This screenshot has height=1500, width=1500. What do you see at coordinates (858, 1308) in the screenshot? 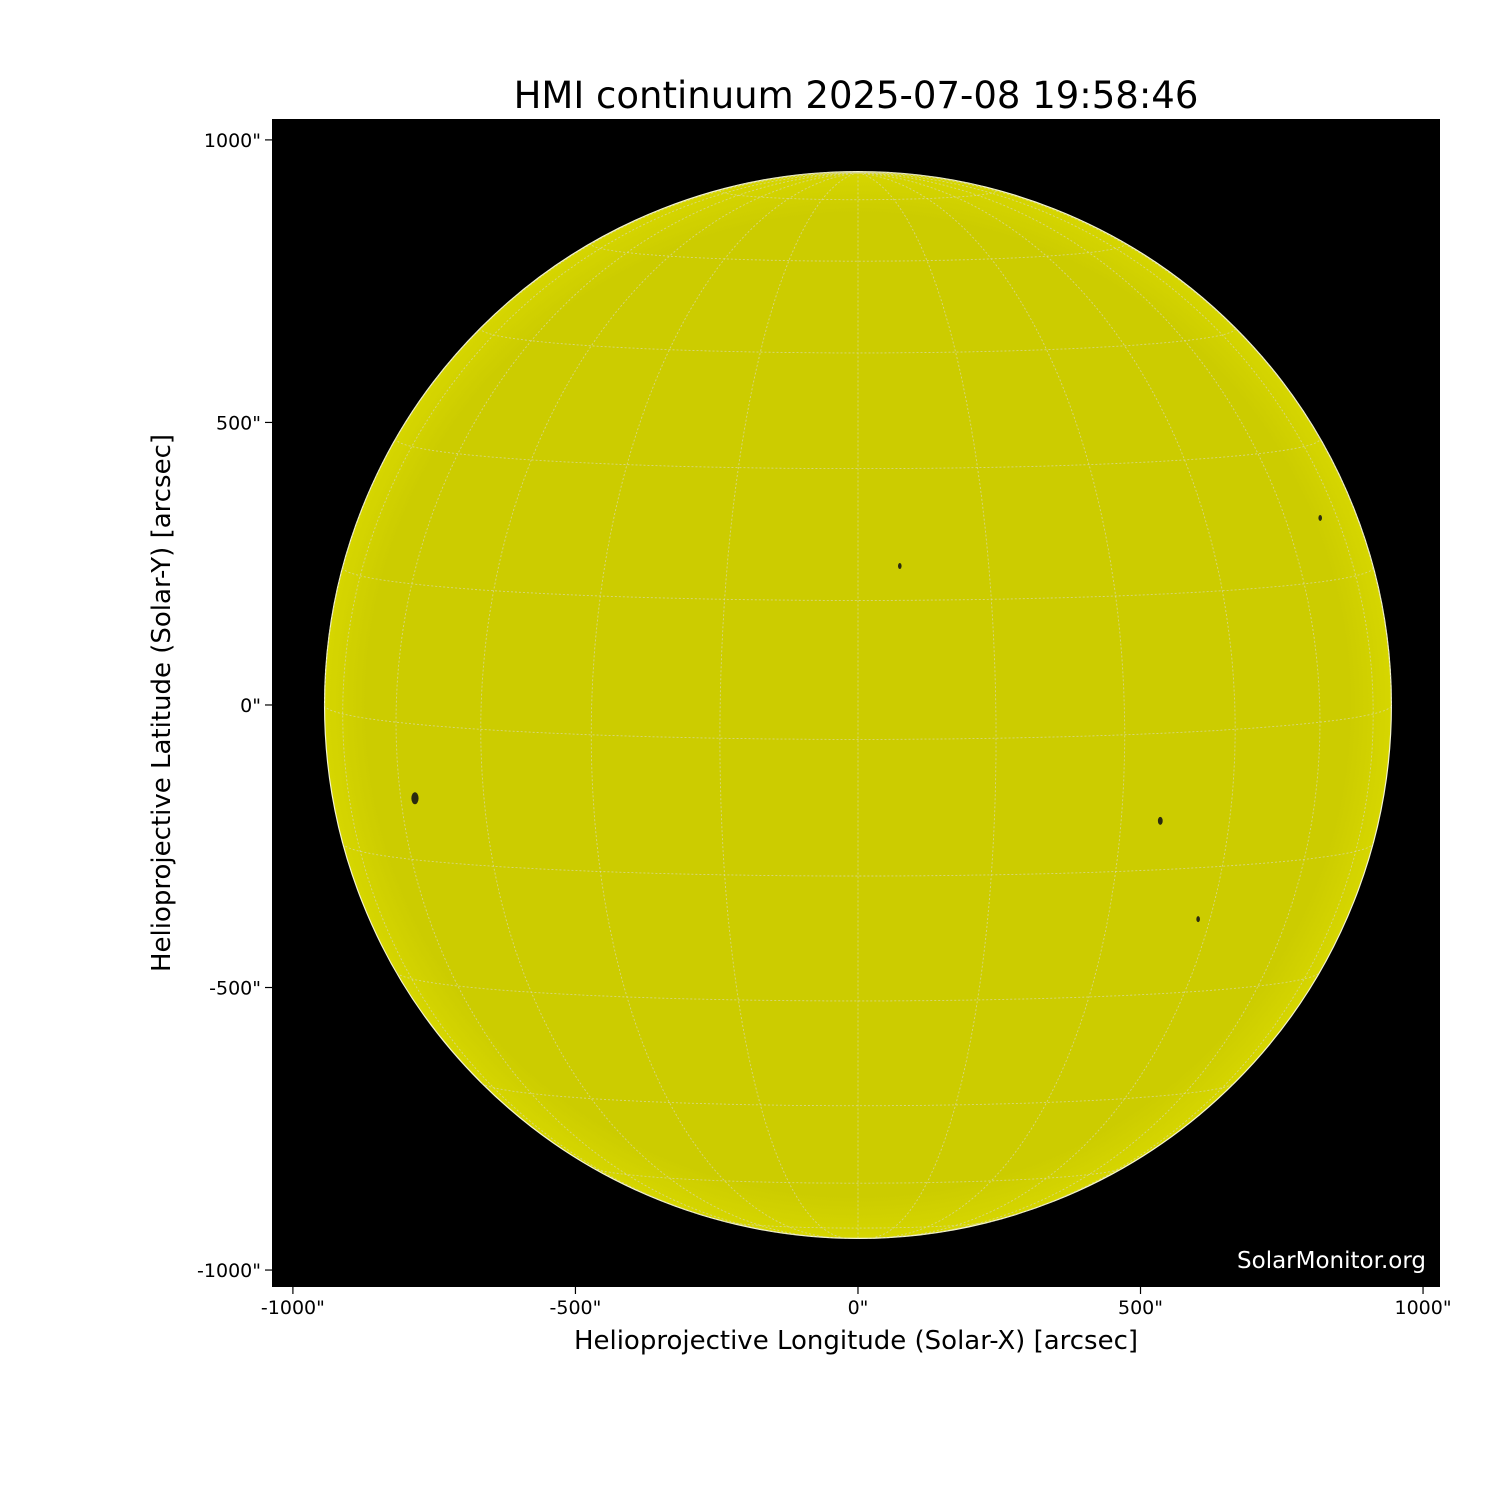
I see `x-tick-label: 0"` at bounding box center [858, 1308].